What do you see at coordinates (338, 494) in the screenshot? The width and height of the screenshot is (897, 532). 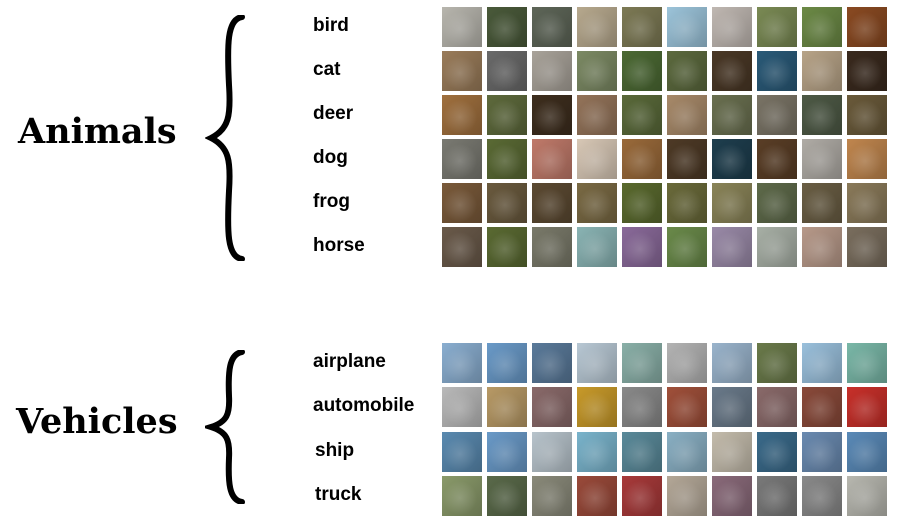 I see `class-label-truck: truck` at bounding box center [338, 494].